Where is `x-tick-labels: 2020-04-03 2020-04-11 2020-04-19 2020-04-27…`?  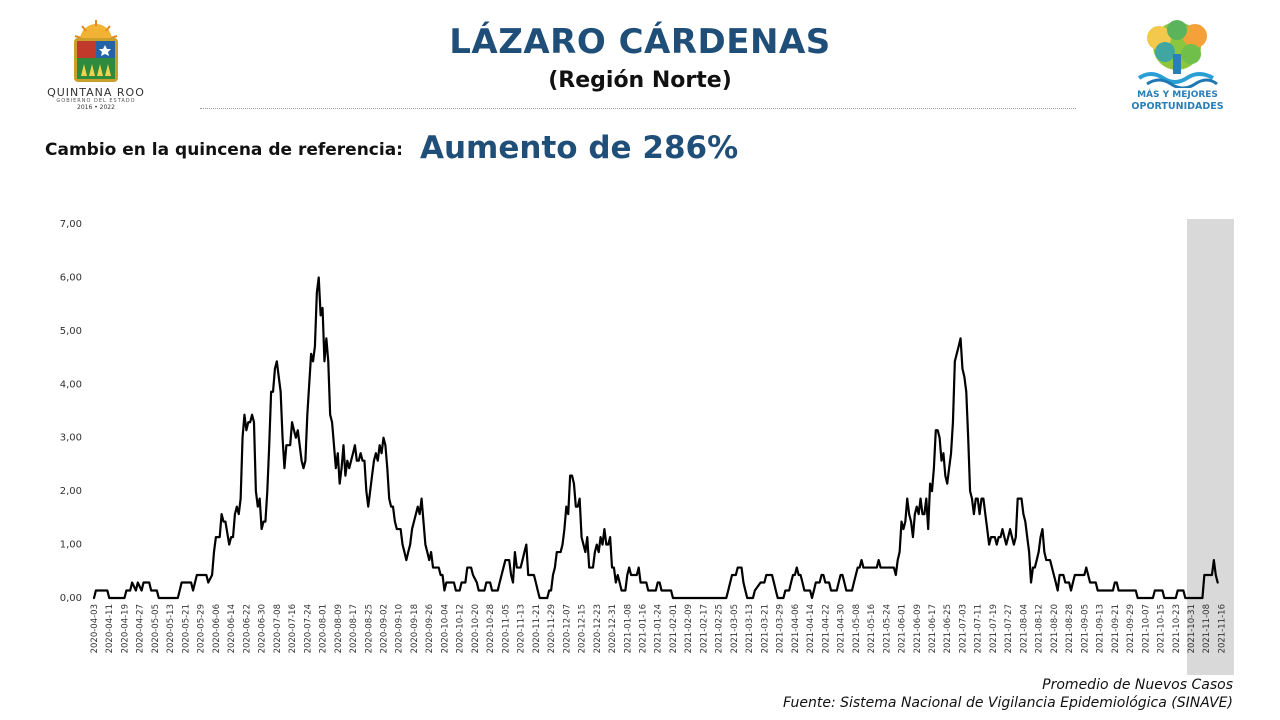
x-tick-labels: 2020-04-03 2020-04-11 2020-04-19 2020-04-27… is located at coordinates (658, 628).